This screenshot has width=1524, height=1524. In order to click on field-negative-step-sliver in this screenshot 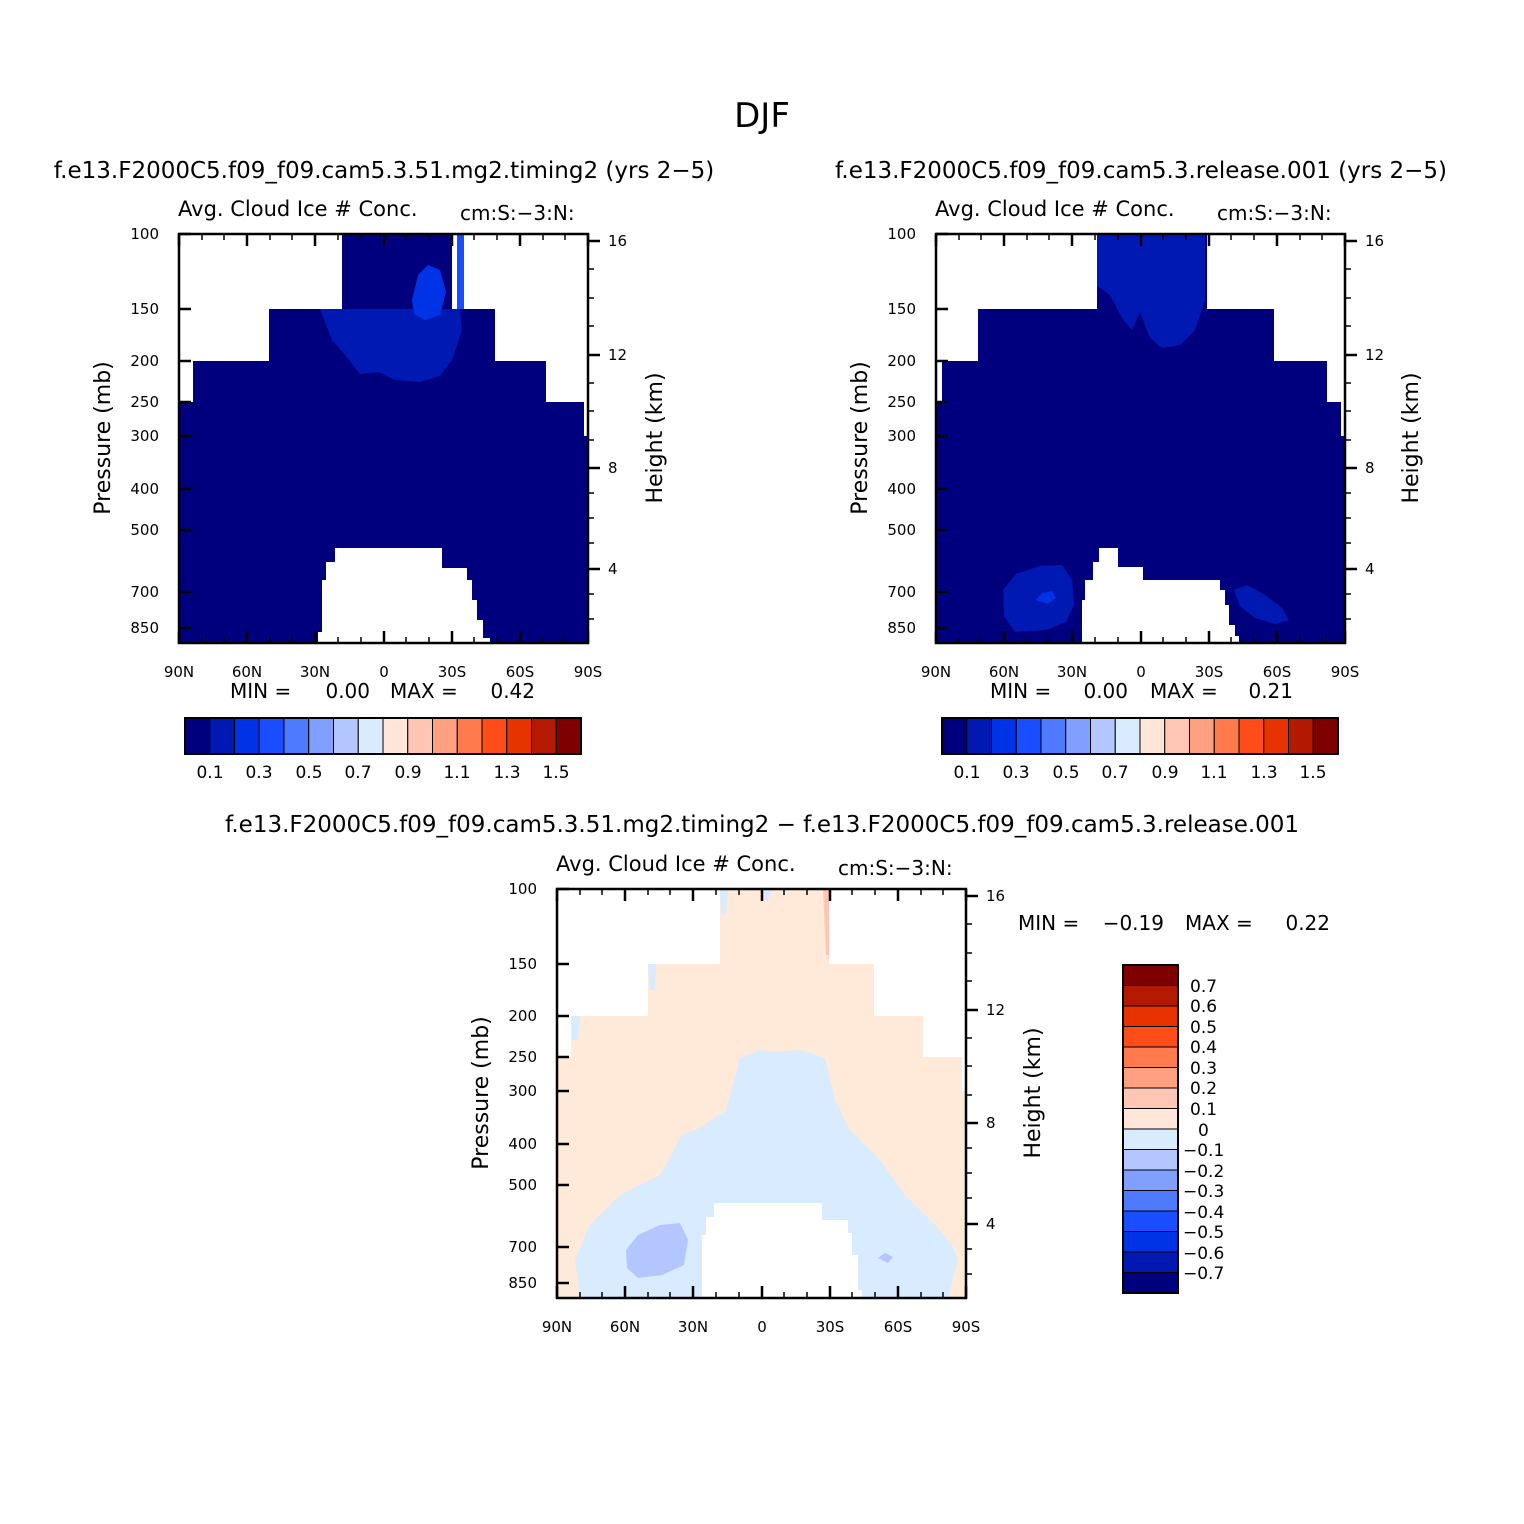, I will do `click(575, 1028)`.